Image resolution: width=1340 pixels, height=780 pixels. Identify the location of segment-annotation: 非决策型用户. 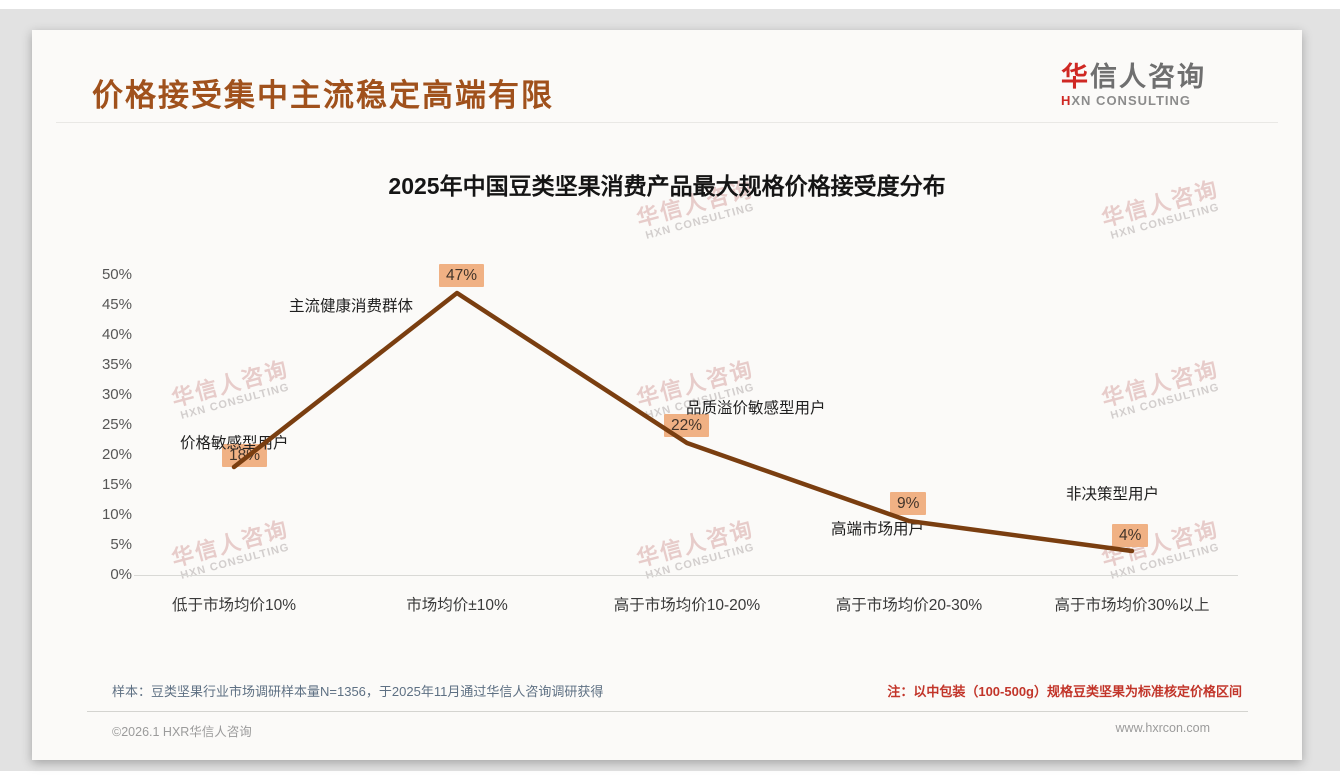
(1113, 494).